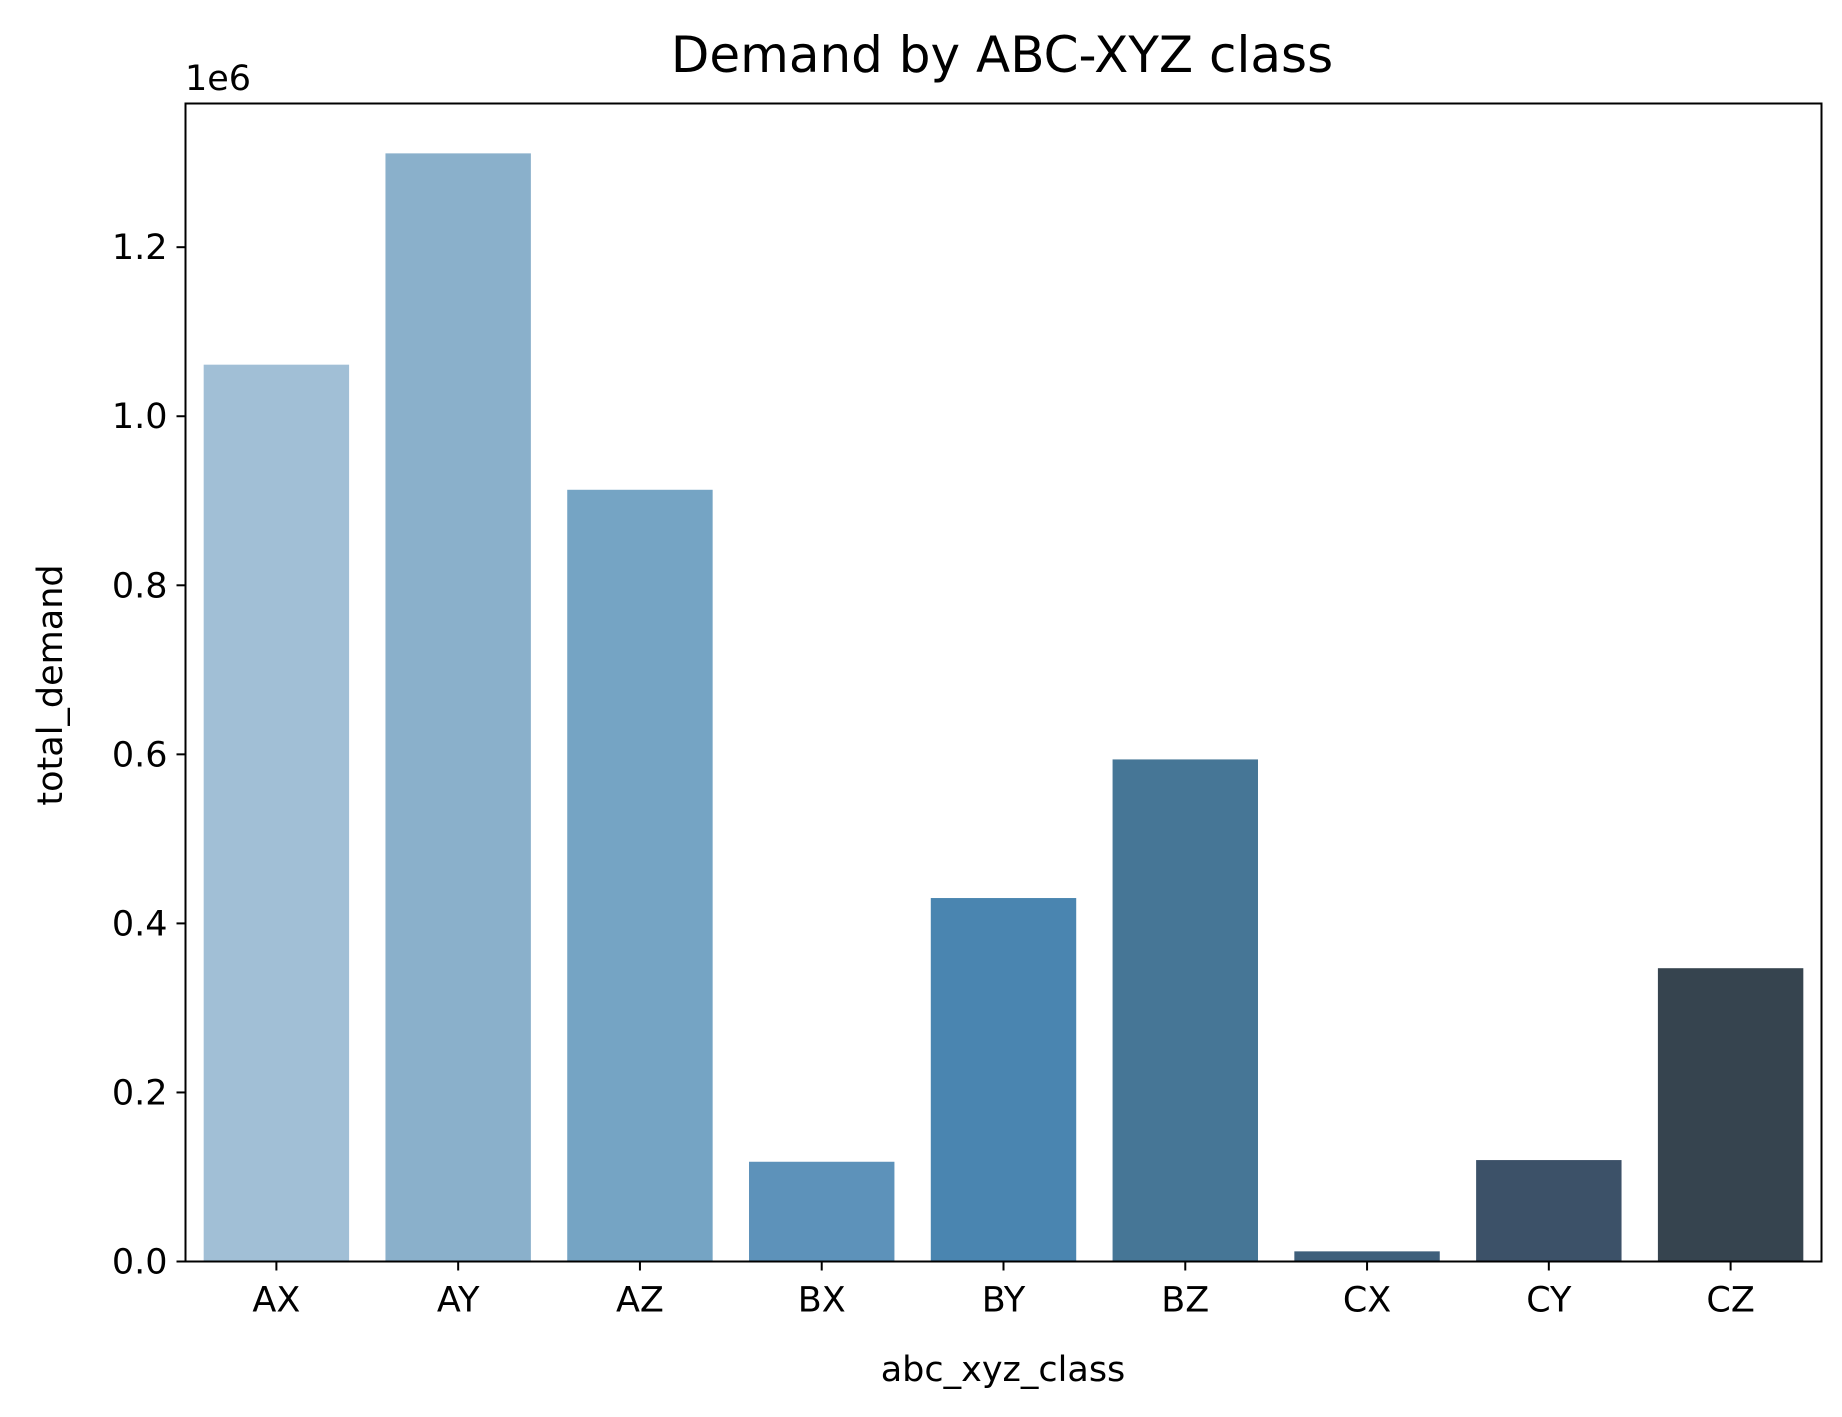  I want to click on x-tick-label: BX, so click(822, 1301).